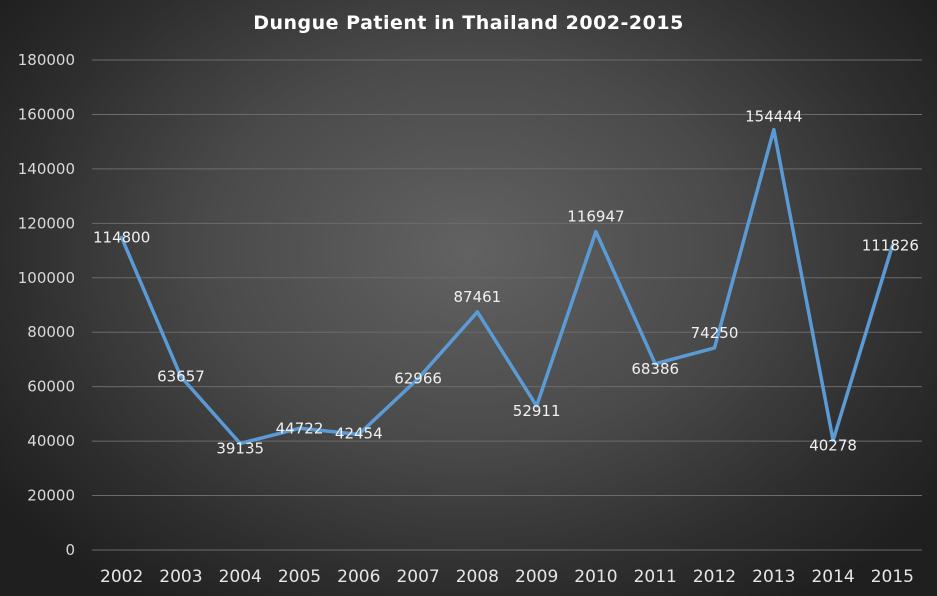  I want to click on data-label: 44722, so click(300, 428).